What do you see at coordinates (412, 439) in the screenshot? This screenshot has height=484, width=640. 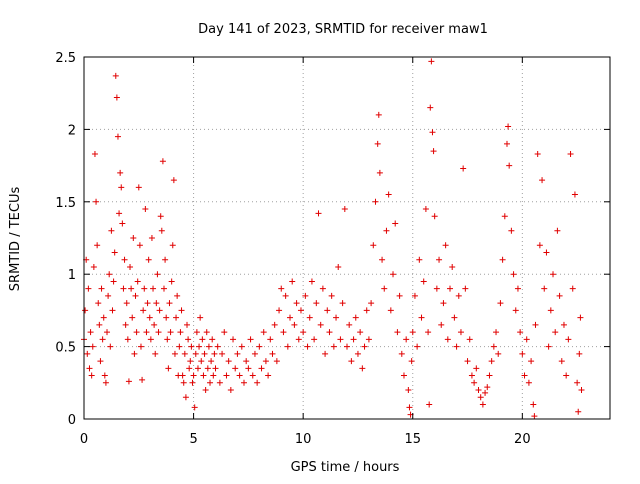 I see `x-tick-label: 15` at bounding box center [412, 439].